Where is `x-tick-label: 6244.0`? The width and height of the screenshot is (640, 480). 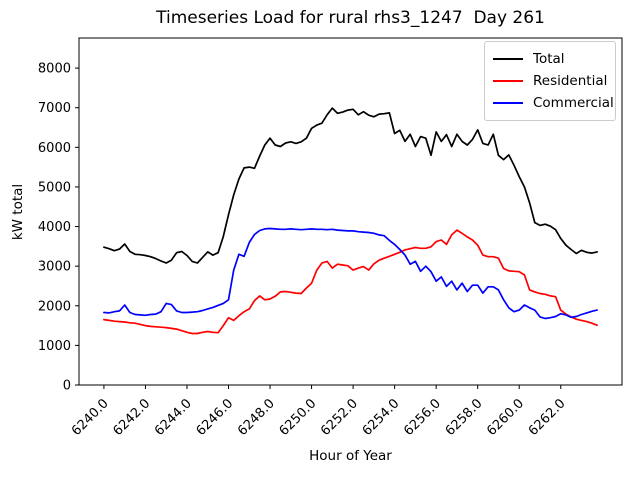
x-tick-label: 6244.0 is located at coordinates (173, 417).